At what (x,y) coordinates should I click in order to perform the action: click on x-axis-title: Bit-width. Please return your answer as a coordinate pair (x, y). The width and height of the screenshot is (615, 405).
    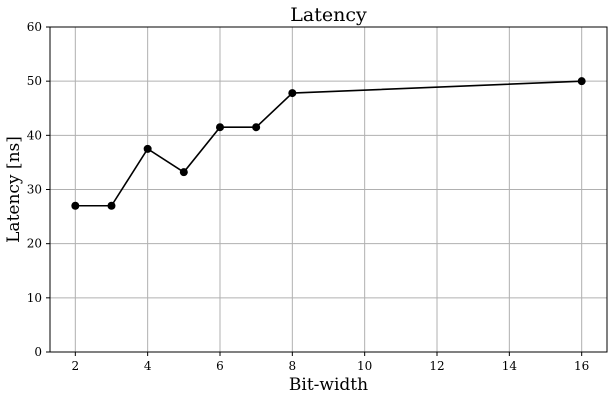
    Looking at the image, I should click on (328, 385).